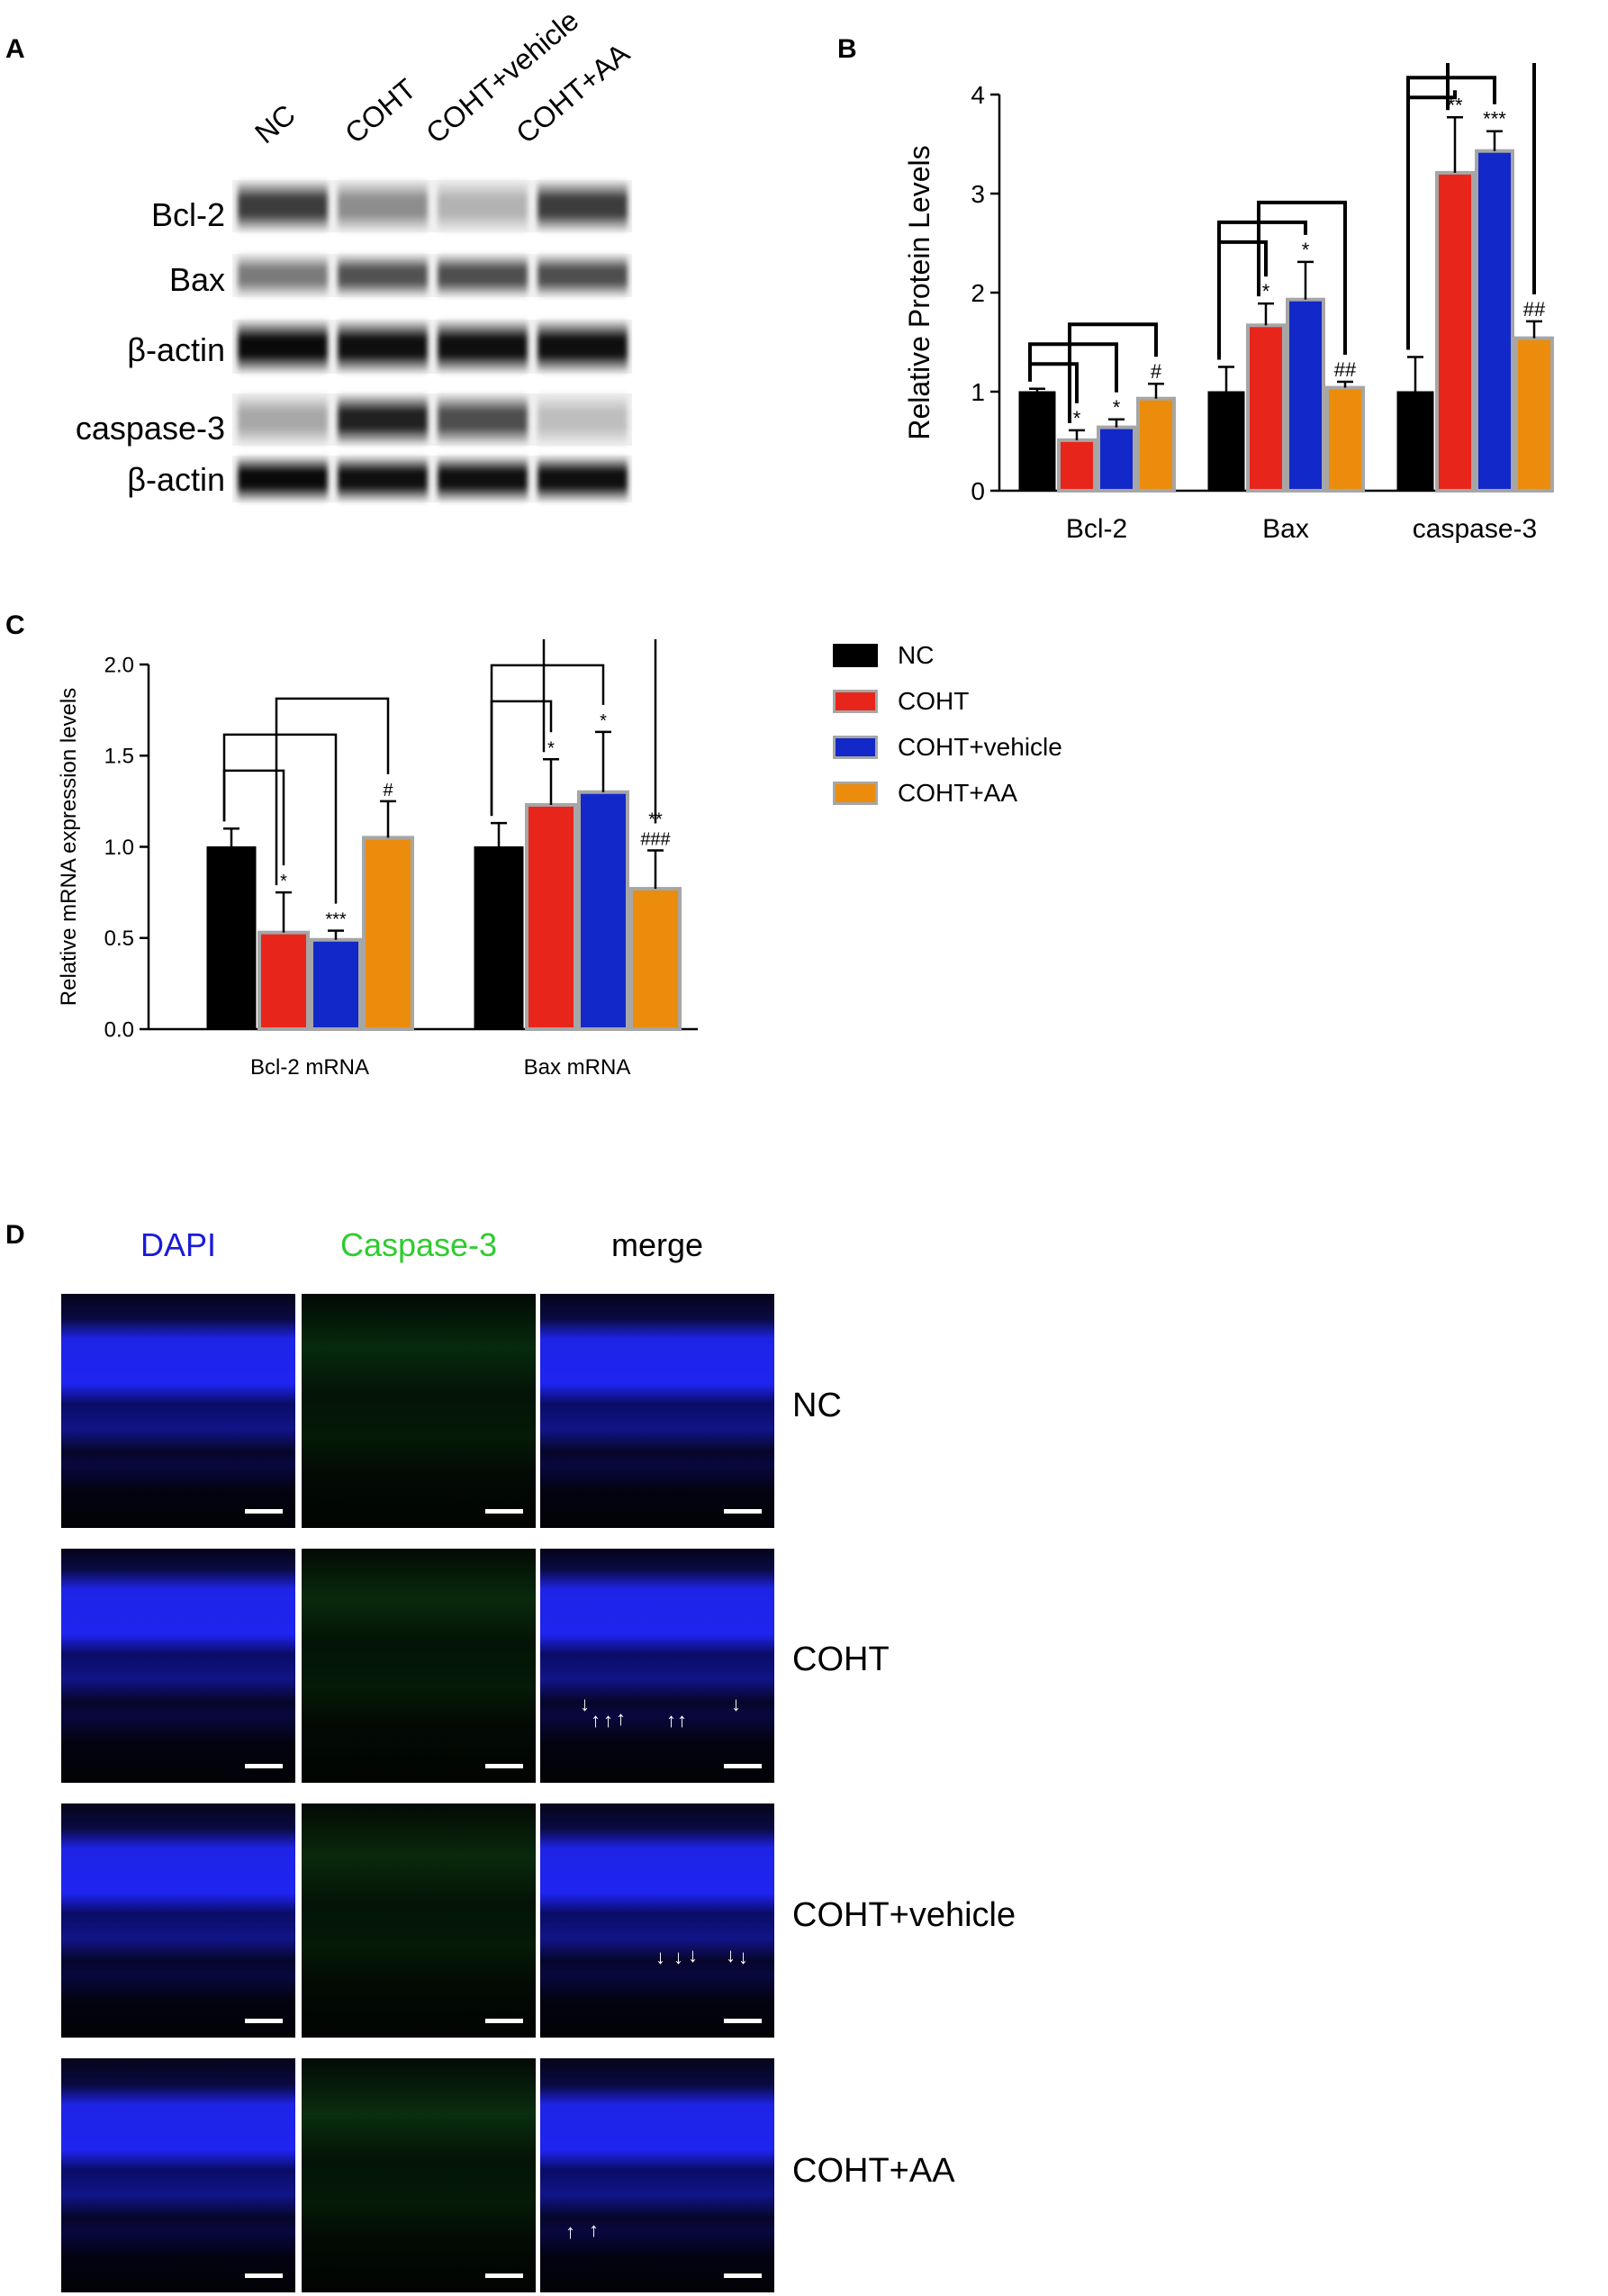 Image resolution: width=1608 pixels, height=2296 pixels. What do you see at coordinates (1475, 529) in the screenshot?
I see `x-tick-label: caspase-3` at bounding box center [1475, 529].